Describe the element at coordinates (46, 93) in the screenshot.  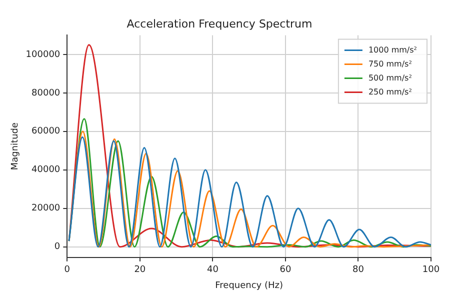
I see `y-tick-label: 80000` at that location.